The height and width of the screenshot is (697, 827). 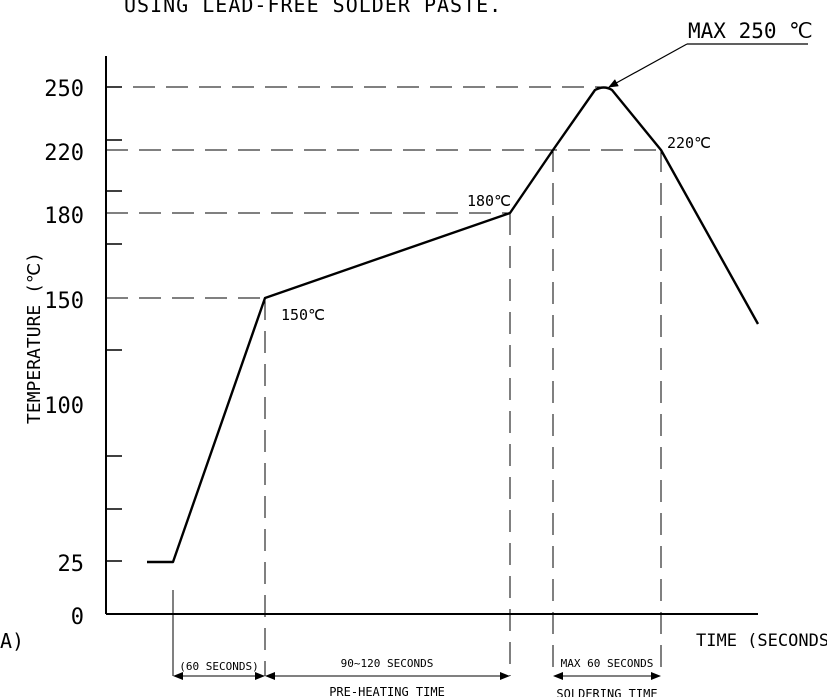 What do you see at coordinates (761, 641) in the screenshot?
I see `x-axis-title: TIME (SECONDS)` at bounding box center [761, 641].